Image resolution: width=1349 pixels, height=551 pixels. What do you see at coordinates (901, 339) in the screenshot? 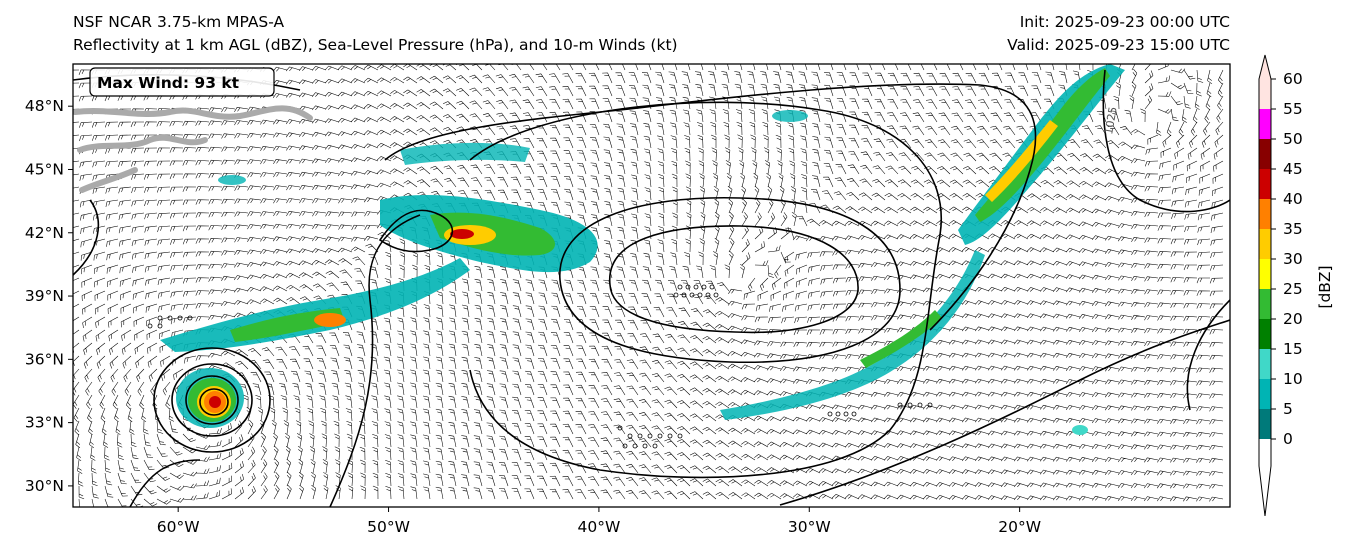
I see `frontal-band-south-core` at bounding box center [901, 339].